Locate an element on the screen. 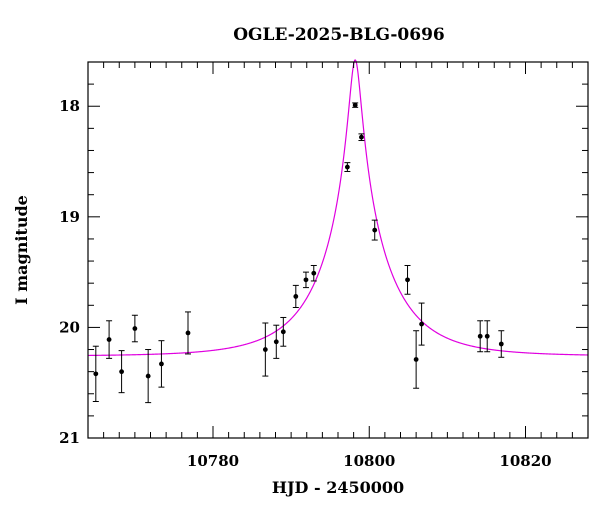  x-tick-label: 10800 is located at coordinates (369, 461).